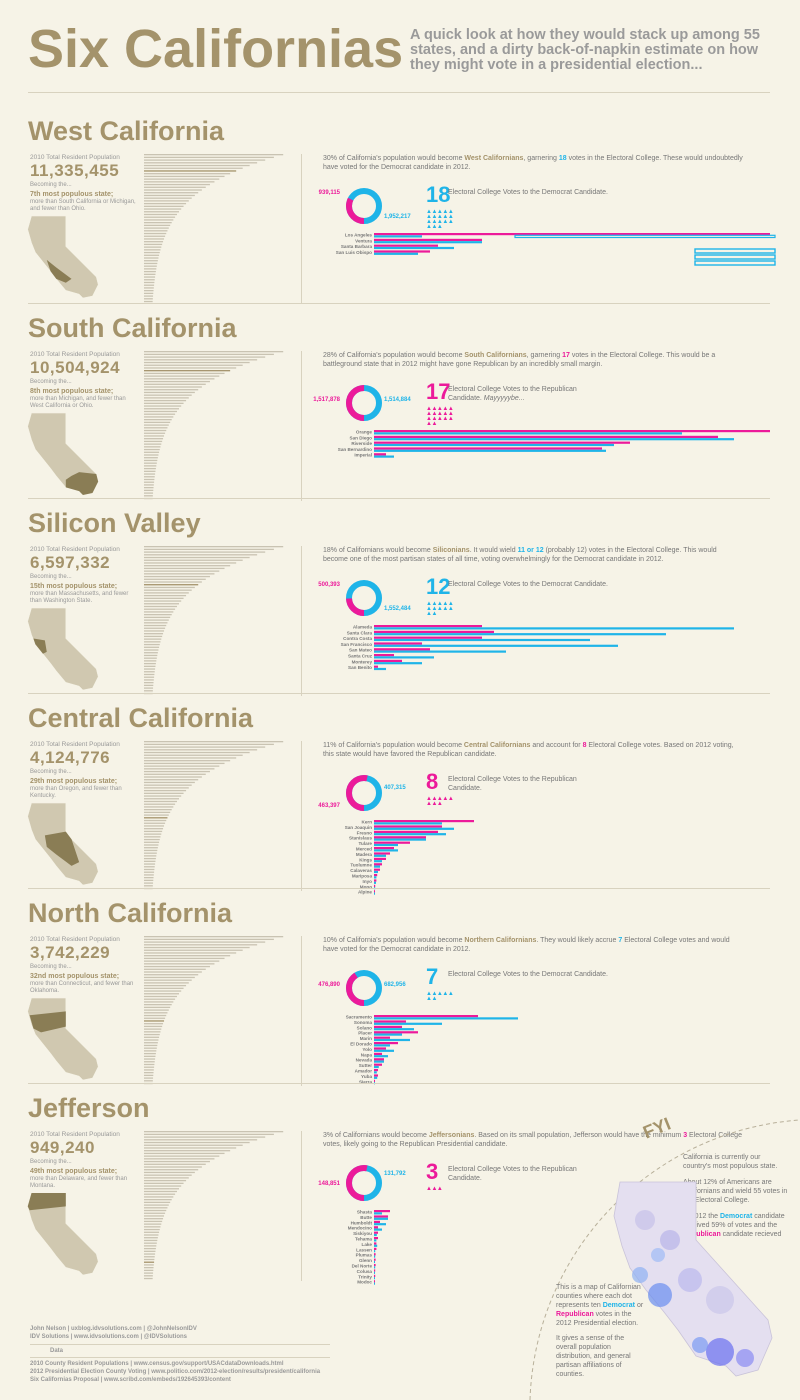 This screenshot has height=1400, width=800. I want to click on county-label: Orange, so click(364, 432).